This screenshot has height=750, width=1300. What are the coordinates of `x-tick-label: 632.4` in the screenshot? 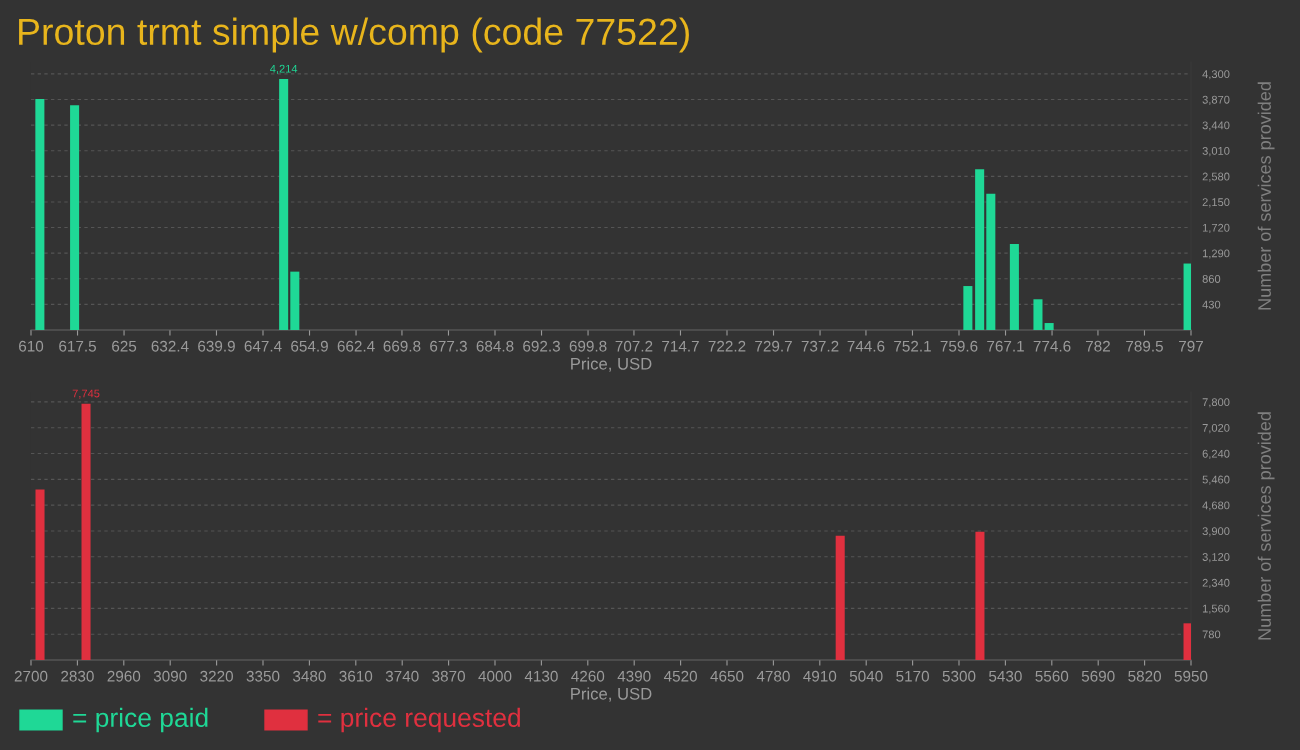 It's located at (170, 346).